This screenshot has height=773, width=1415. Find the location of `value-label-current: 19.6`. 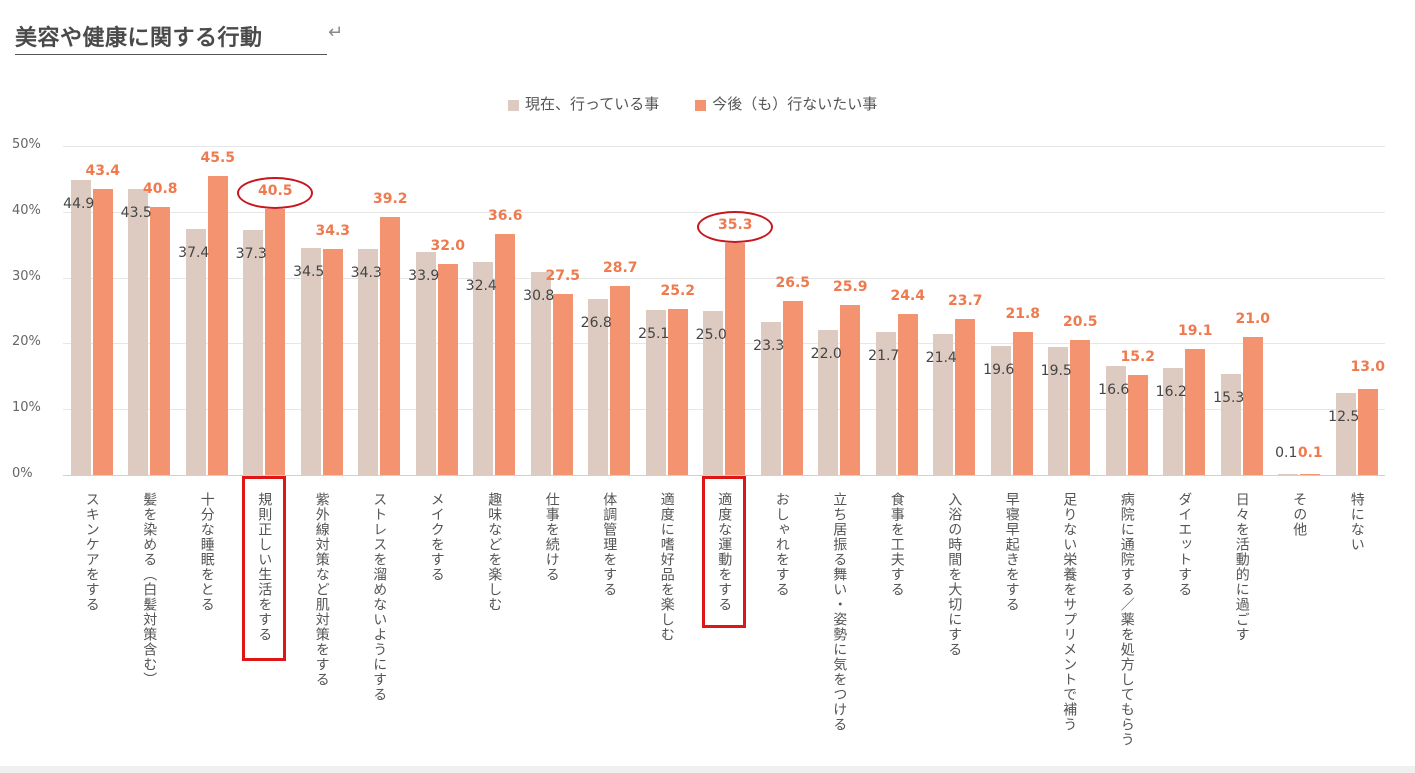

value-label-current: 19.6 is located at coordinates (999, 370).